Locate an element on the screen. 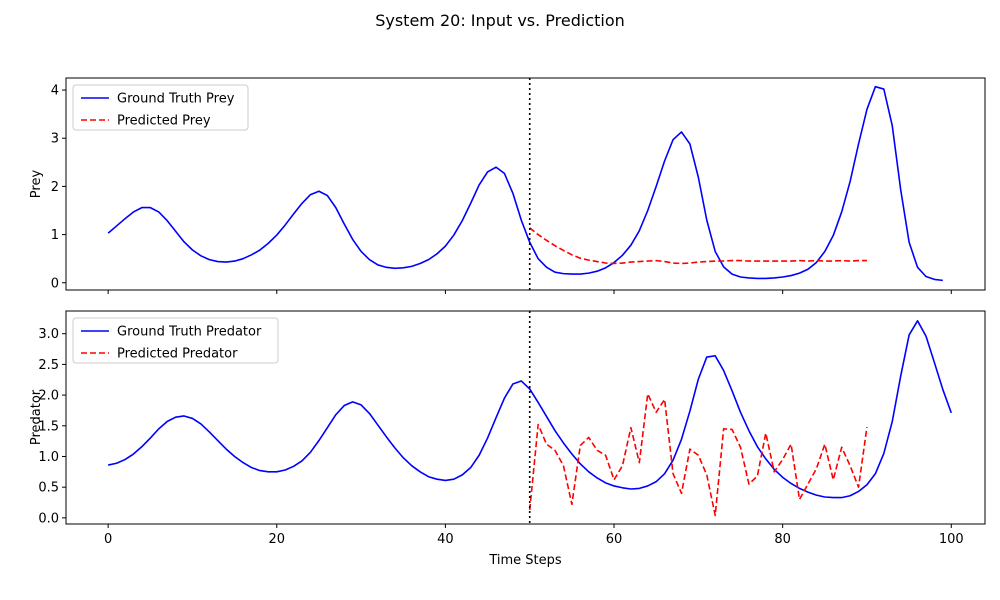 The width and height of the screenshot is (1000, 600). y-axis-label: Predator is located at coordinates (36, 417).